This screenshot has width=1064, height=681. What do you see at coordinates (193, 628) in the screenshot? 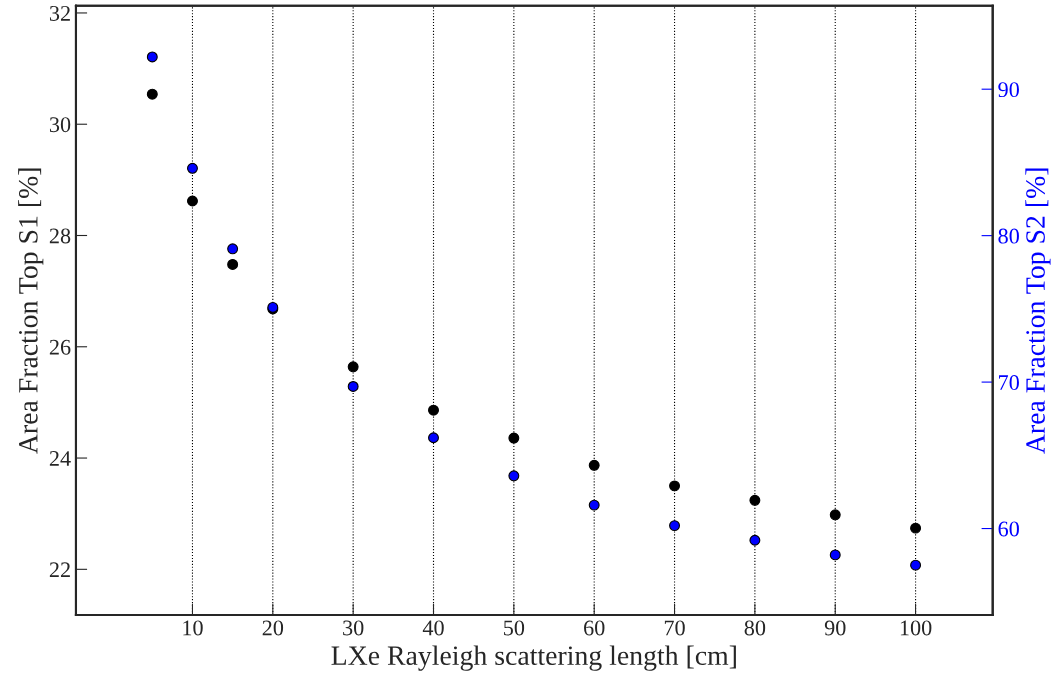
I see `x-tick-label: 10` at bounding box center [193, 628].